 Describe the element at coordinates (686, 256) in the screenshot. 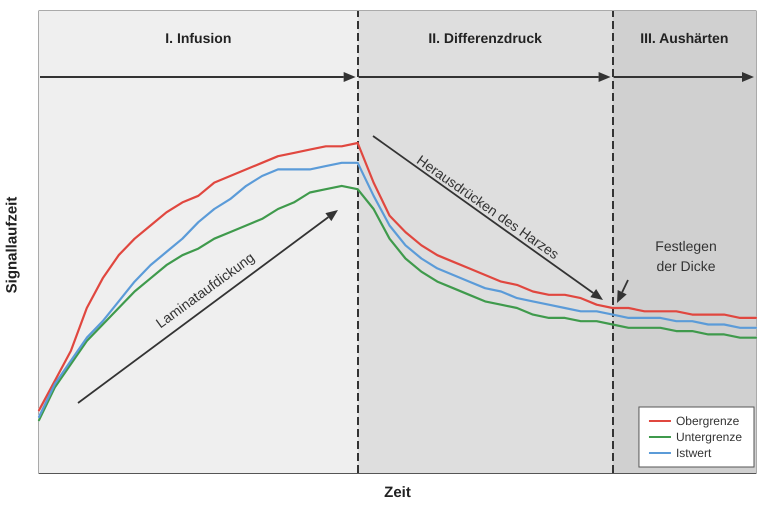

I see `annotation: Festlegen der Dicke` at that location.